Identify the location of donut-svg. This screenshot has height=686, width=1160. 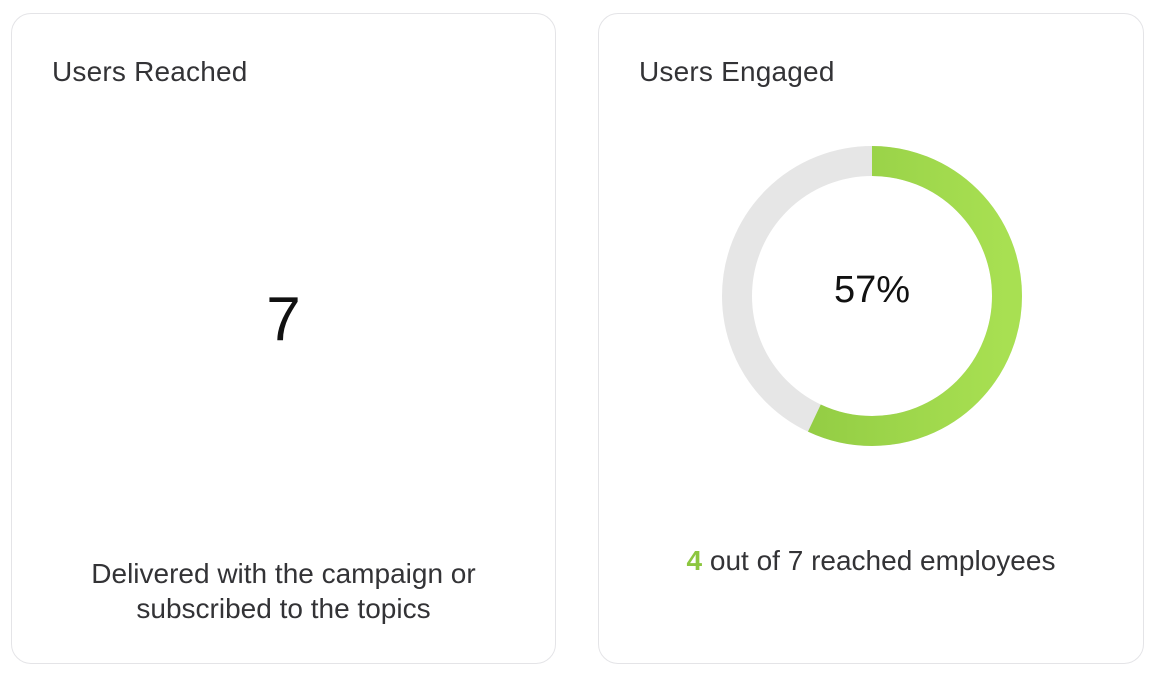
(872, 296).